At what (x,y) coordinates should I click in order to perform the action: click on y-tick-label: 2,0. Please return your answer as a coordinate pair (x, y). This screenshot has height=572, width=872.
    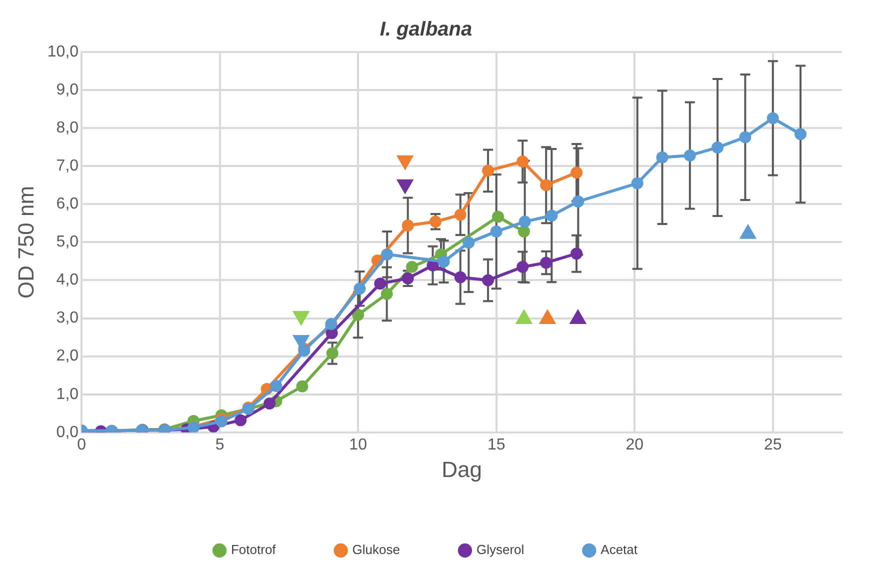
    Looking at the image, I should click on (67, 356).